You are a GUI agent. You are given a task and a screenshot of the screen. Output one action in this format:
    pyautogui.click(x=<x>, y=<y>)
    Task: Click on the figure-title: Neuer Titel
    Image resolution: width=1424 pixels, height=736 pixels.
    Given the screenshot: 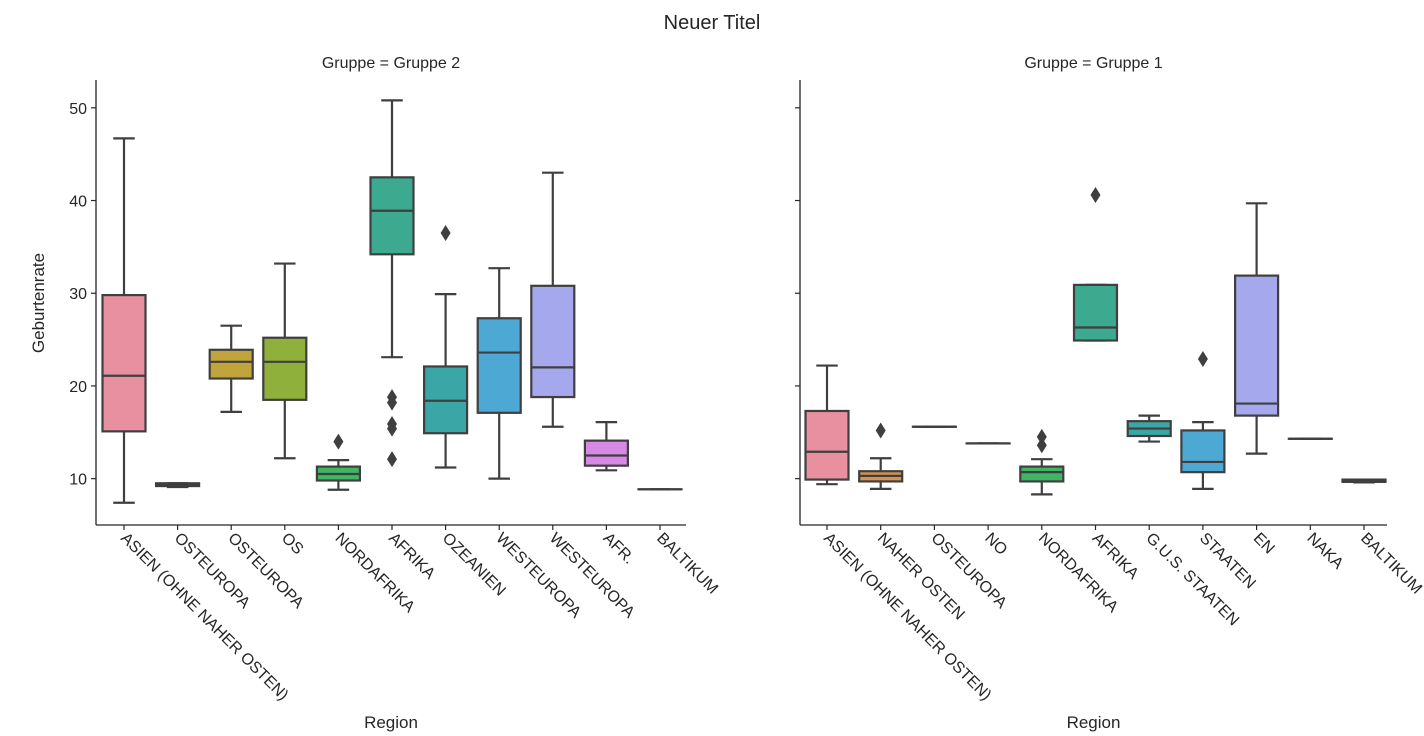 What is the action you would take?
    pyautogui.click(x=712, y=23)
    